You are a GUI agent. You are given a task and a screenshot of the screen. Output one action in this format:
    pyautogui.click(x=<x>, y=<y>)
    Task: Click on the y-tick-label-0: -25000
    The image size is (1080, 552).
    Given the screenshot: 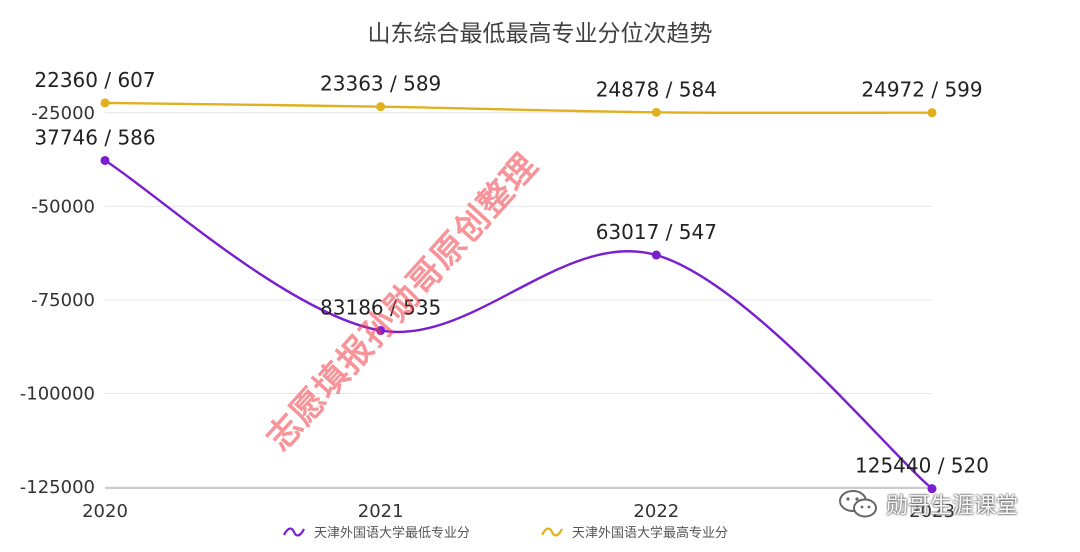 What is the action you would take?
    pyautogui.click(x=63, y=113)
    